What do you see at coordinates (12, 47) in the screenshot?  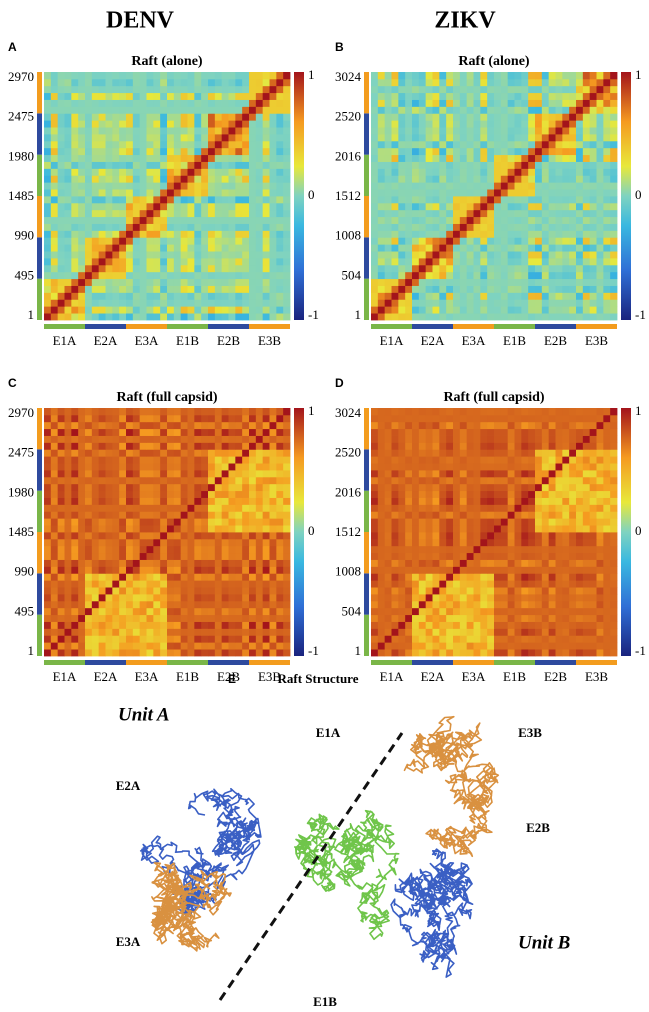 I see `panel-label: A` at bounding box center [12, 47].